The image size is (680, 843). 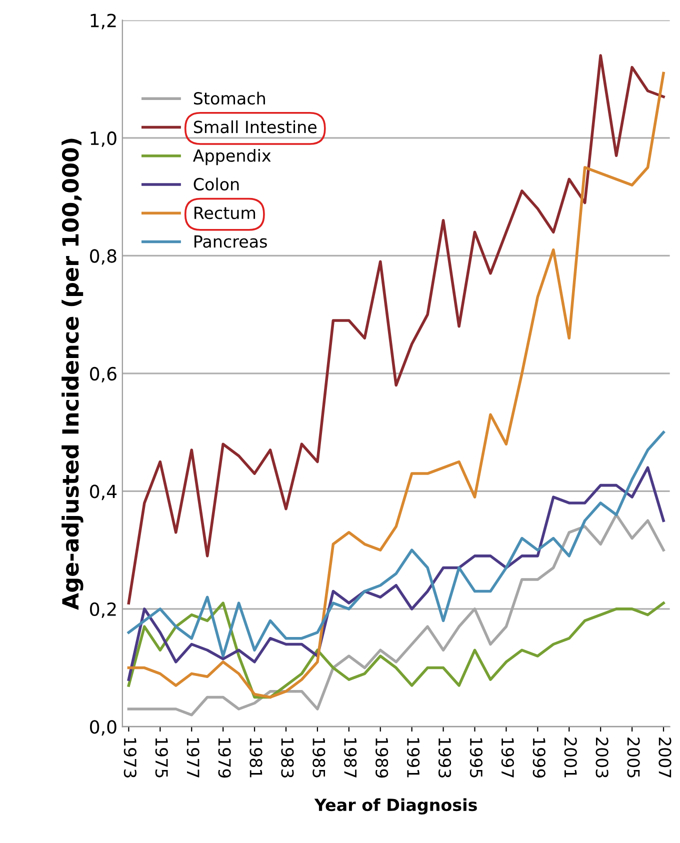 What do you see at coordinates (539, 758) in the screenshot?
I see `x-tick-label: 1999` at bounding box center [539, 758].